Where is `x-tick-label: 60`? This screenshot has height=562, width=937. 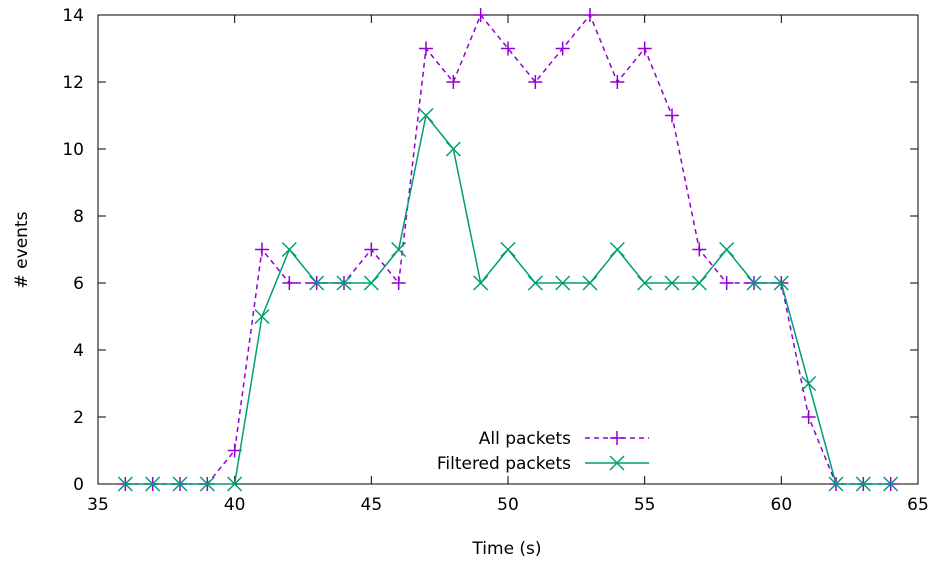
x-tick-label: 60 is located at coordinates (782, 505).